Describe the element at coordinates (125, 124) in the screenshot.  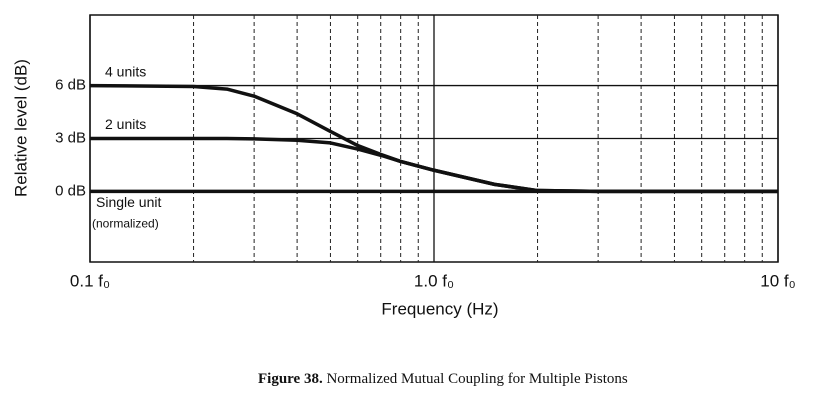
I see `series-label: 2 units` at that location.